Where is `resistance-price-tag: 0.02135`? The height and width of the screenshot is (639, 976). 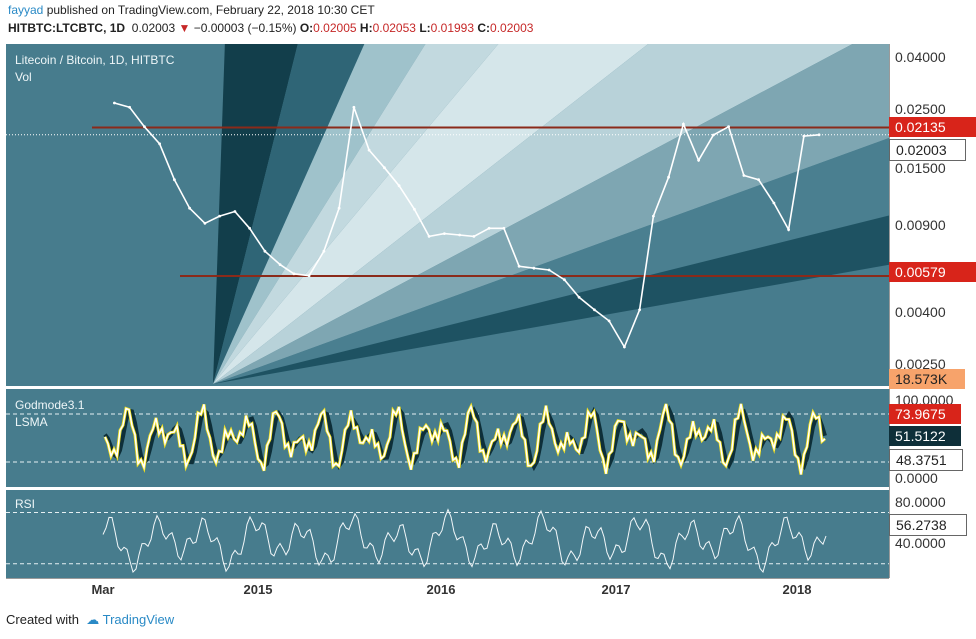
resistance-price-tag: 0.02135 is located at coordinates (932, 127).